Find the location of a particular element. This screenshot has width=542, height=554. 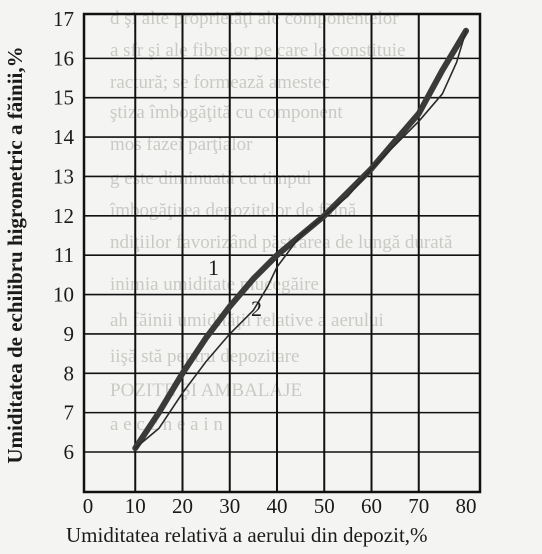

y-tick-label: 6 is located at coordinates (69, 452).